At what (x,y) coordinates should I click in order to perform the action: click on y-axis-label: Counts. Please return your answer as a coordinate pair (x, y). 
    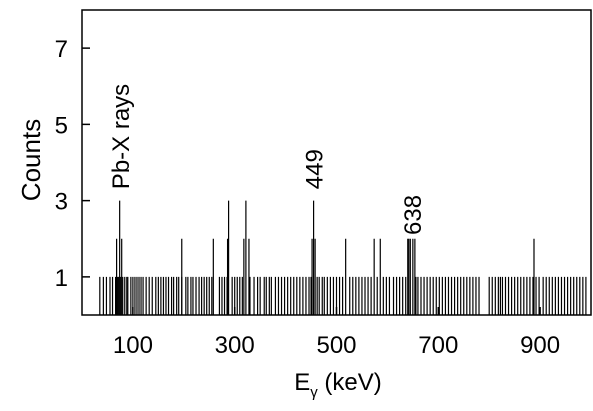
    Looking at the image, I should click on (31, 160).